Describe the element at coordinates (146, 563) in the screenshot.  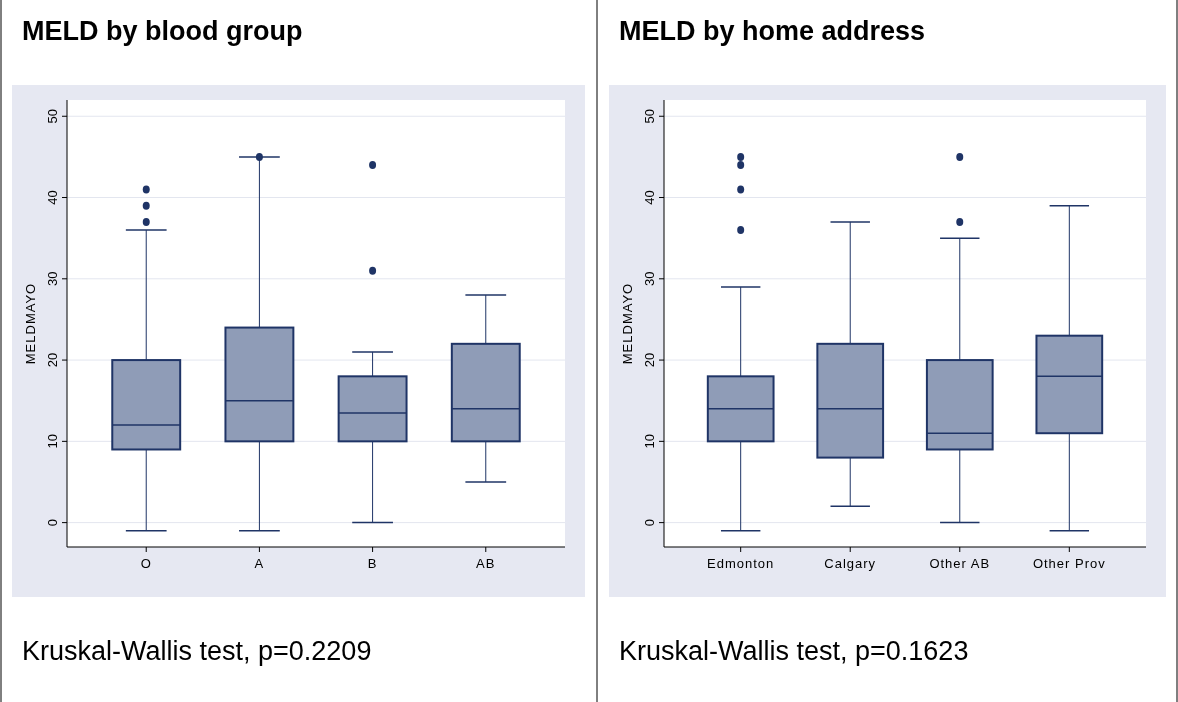
I see `x-tick-label: O` at that location.